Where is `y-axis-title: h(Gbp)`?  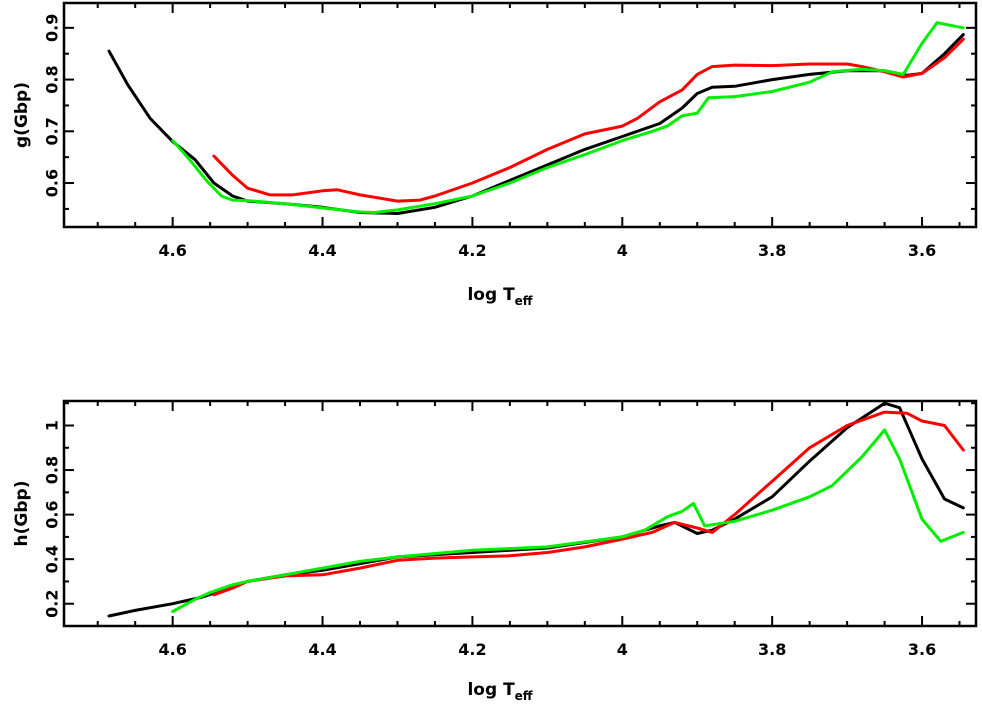
y-axis-title: h(Gbp) is located at coordinates (22, 514).